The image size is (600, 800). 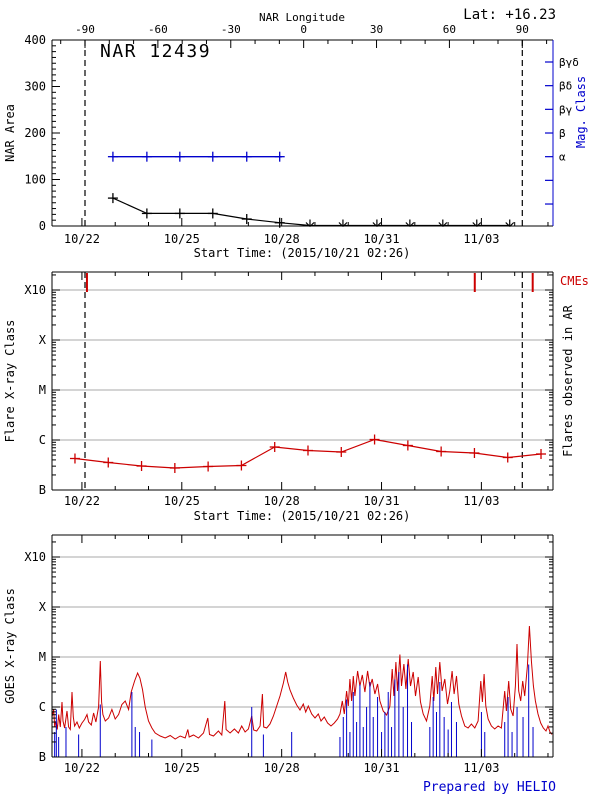 What do you see at coordinates (35, 133) in the screenshot?
I see `svg-text: 200` at bounding box center [35, 133].